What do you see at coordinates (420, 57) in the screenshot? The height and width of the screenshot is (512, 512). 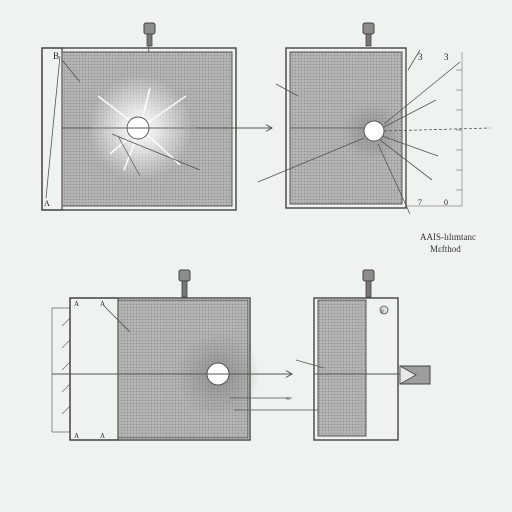 I see `label-3a: 3` at bounding box center [420, 57].